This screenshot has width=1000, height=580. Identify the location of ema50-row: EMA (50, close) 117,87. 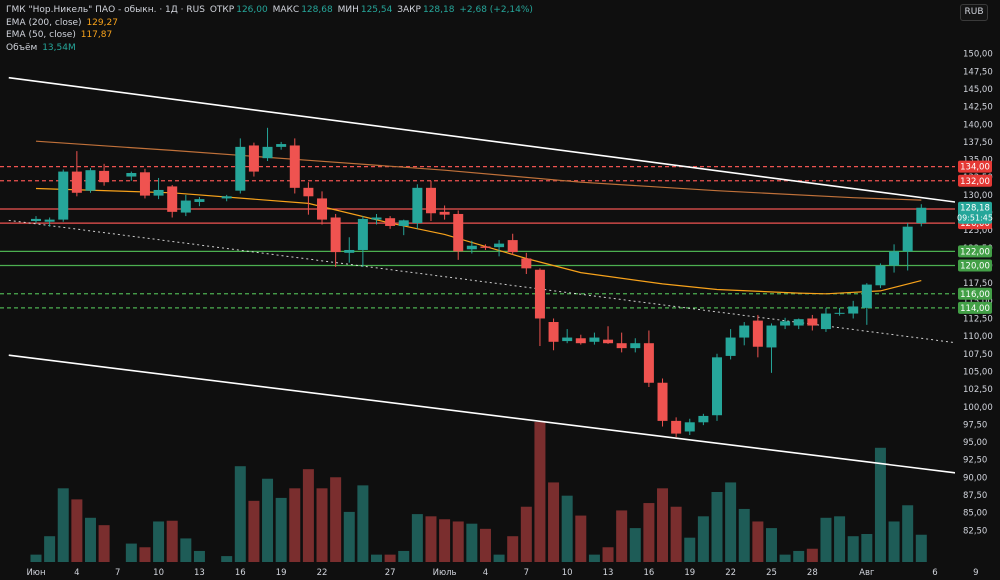
(270, 35).